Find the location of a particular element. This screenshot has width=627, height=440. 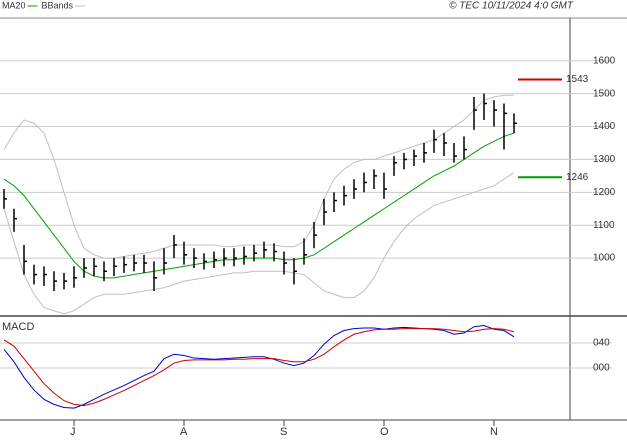

y-tick-label: 040 is located at coordinates (601, 343).